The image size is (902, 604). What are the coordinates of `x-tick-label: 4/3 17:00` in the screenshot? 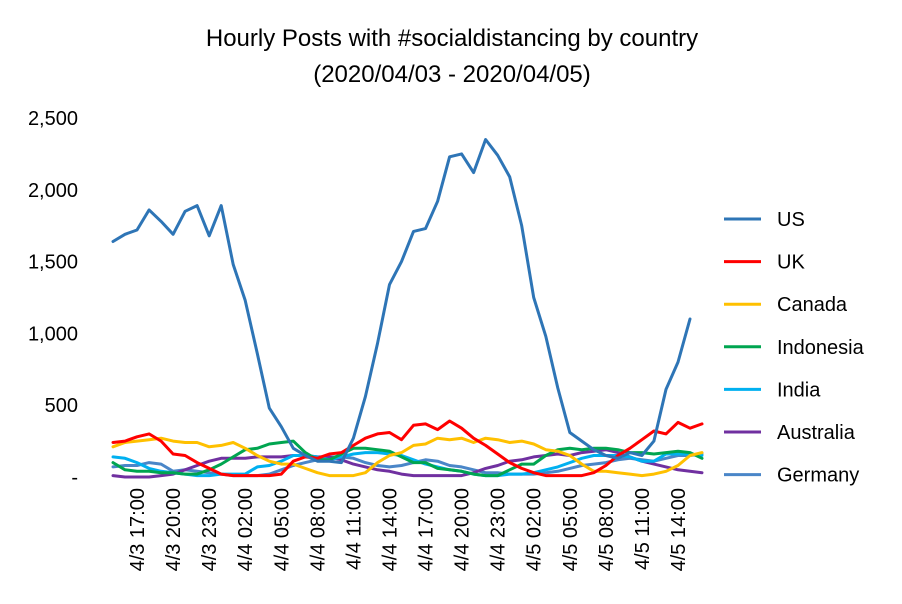 It's located at (138, 529).